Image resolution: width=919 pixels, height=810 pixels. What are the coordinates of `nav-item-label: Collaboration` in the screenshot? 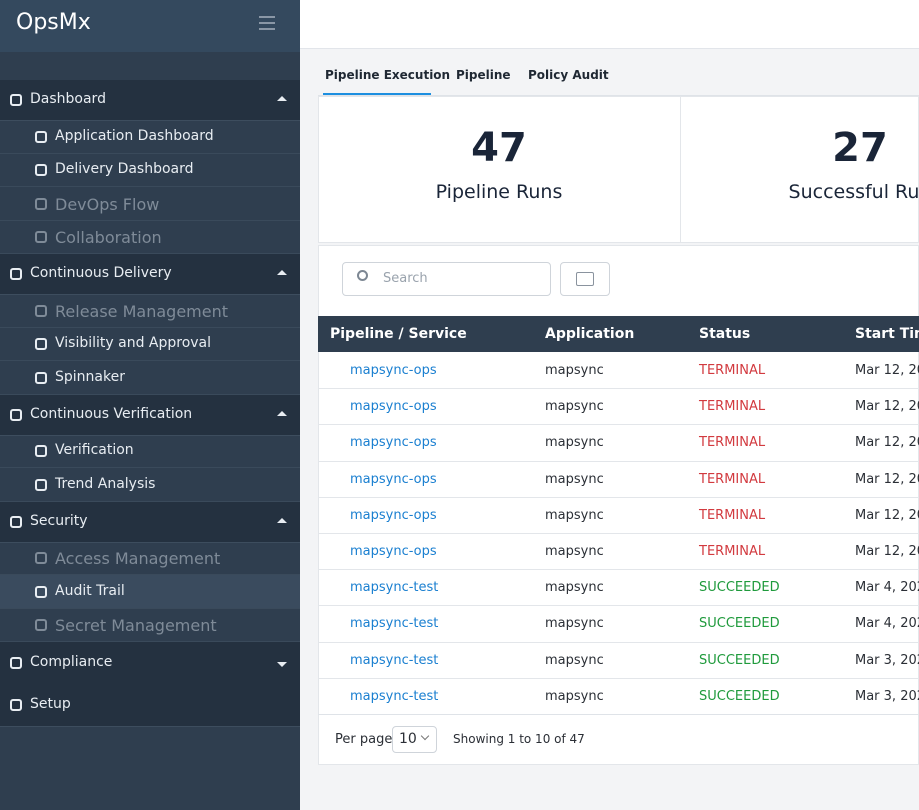 It's located at (108, 238).